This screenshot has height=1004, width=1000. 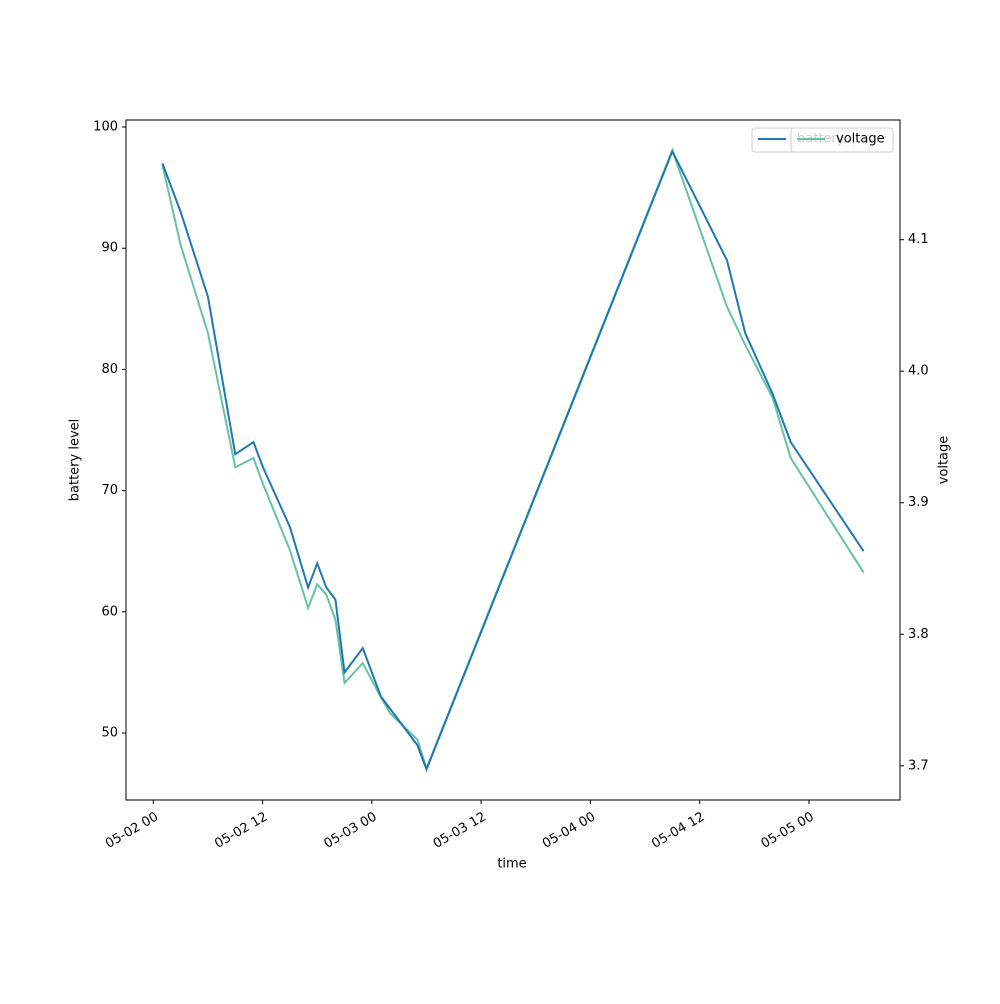 I want to click on x-tick-label: 05-05 00, so click(x=788, y=831).